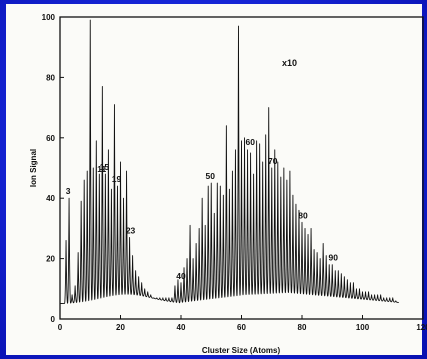  What do you see at coordinates (33, 168) in the screenshot?
I see `y-axis-label: Ion Signal` at bounding box center [33, 168].